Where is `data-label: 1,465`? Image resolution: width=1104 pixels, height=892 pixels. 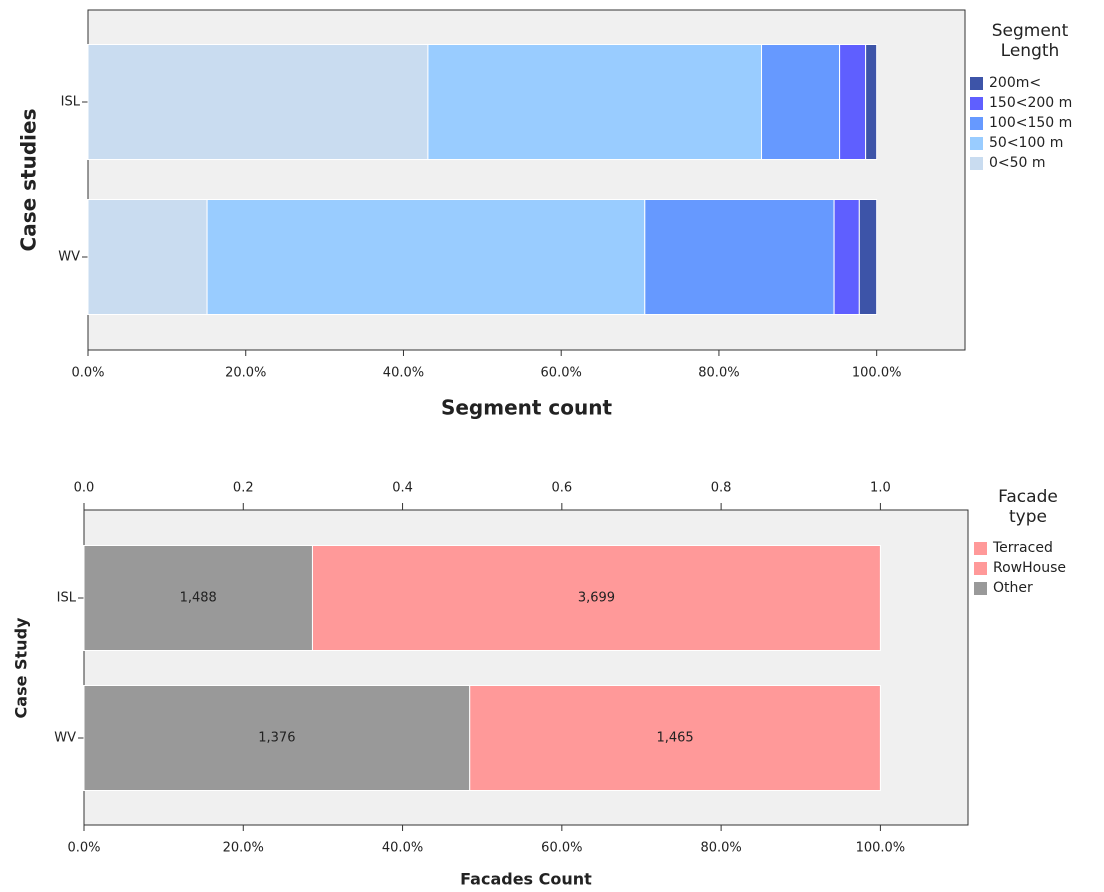
data-label: 1,465 is located at coordinates (674, 738).